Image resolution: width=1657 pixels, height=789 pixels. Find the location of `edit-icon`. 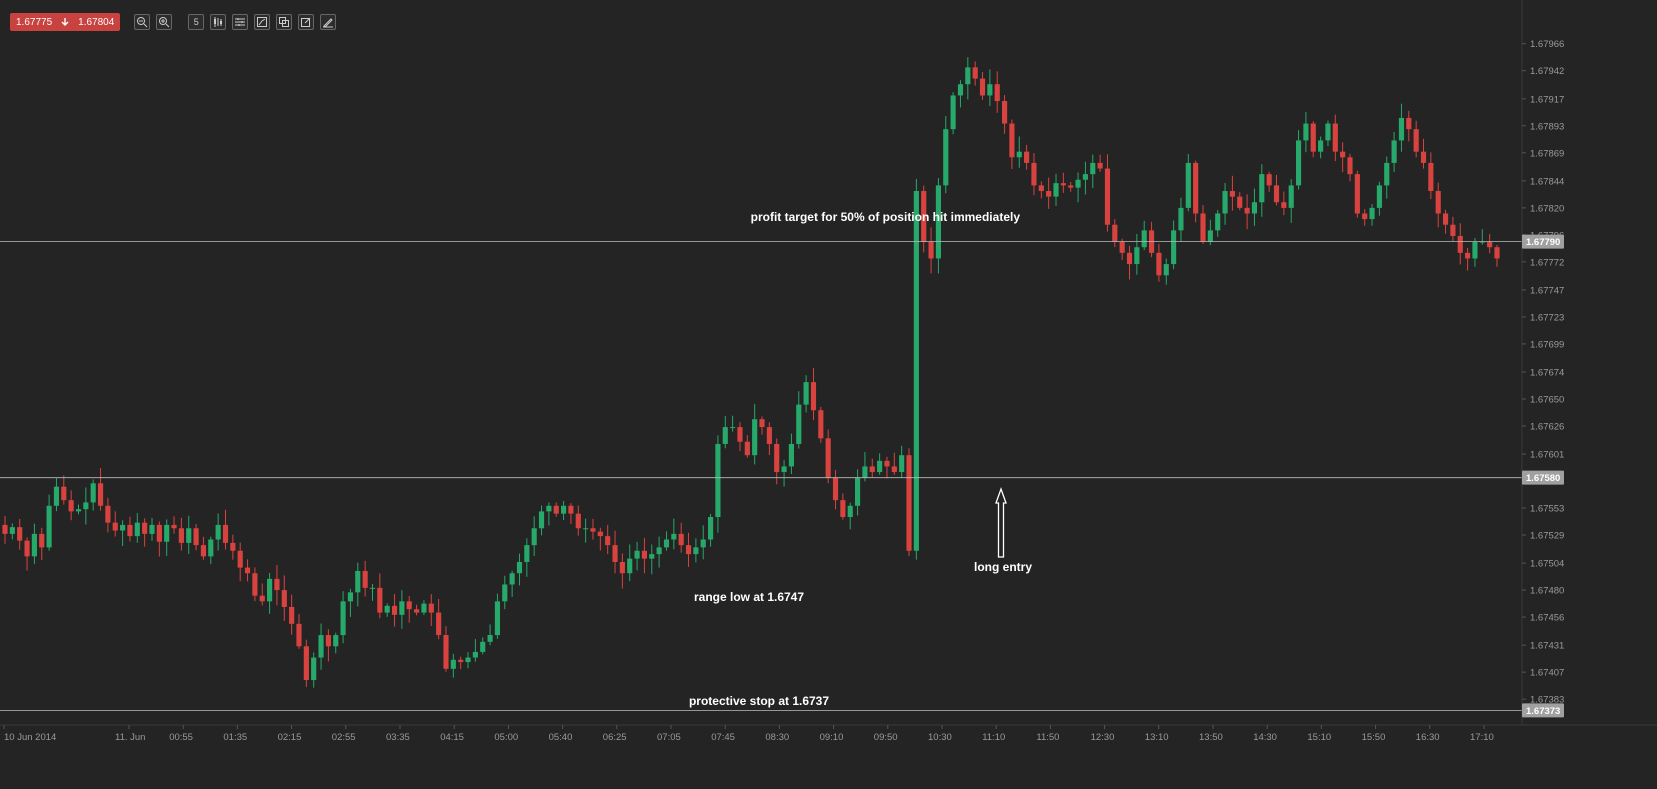

edit-icon is located at coordinates (306, 22).